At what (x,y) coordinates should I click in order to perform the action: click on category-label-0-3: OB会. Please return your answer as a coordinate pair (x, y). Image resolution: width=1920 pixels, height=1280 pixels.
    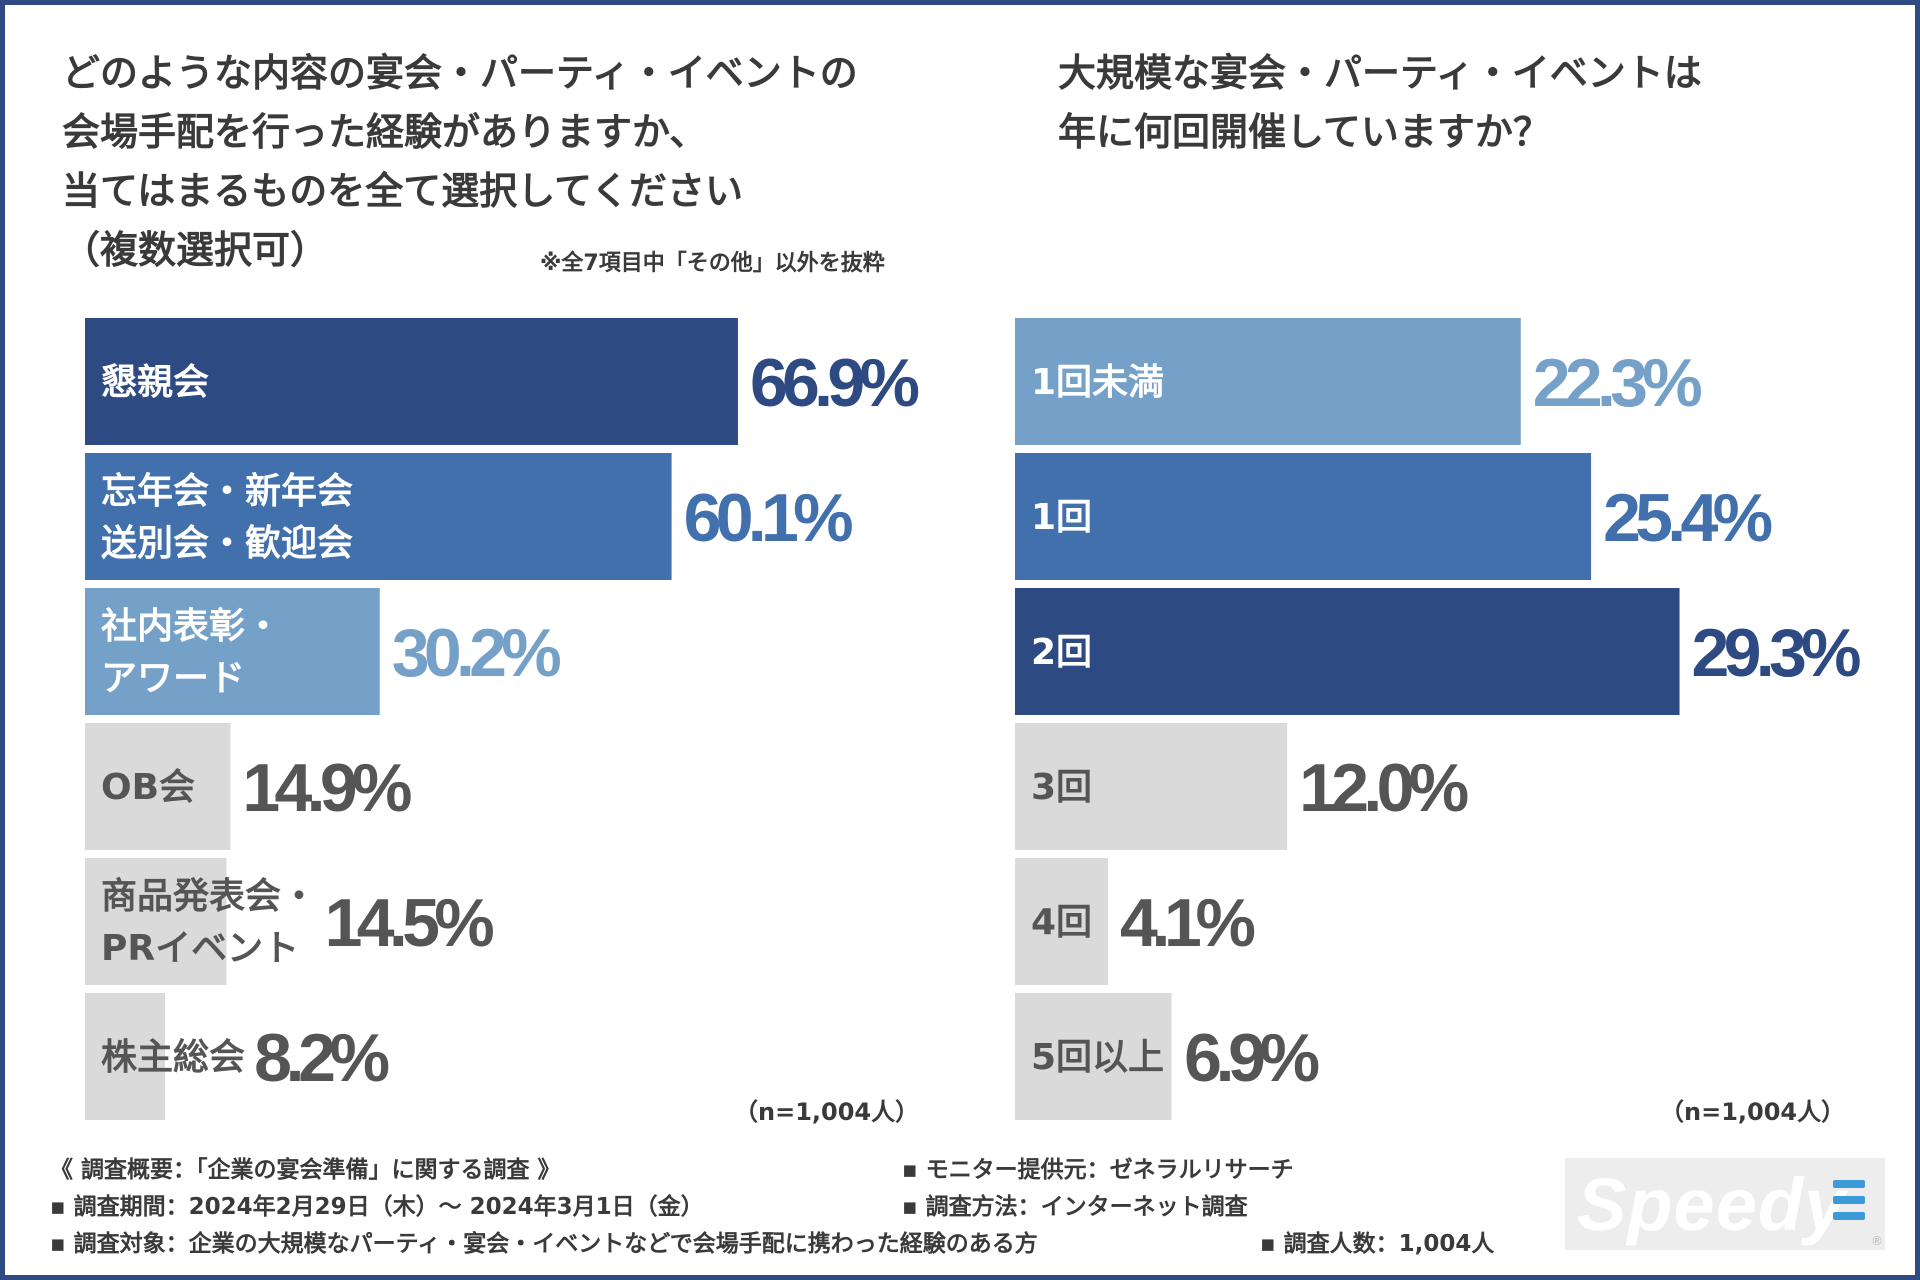
    Looking at the image, I should click on (148, 787).